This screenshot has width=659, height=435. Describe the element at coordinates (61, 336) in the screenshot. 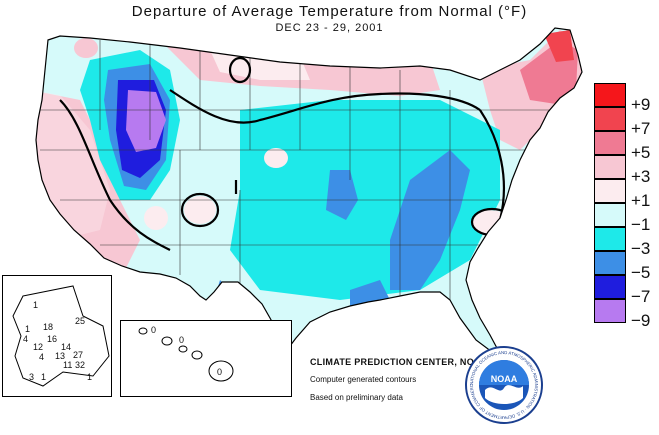

I see `alaska-outline` at that location.